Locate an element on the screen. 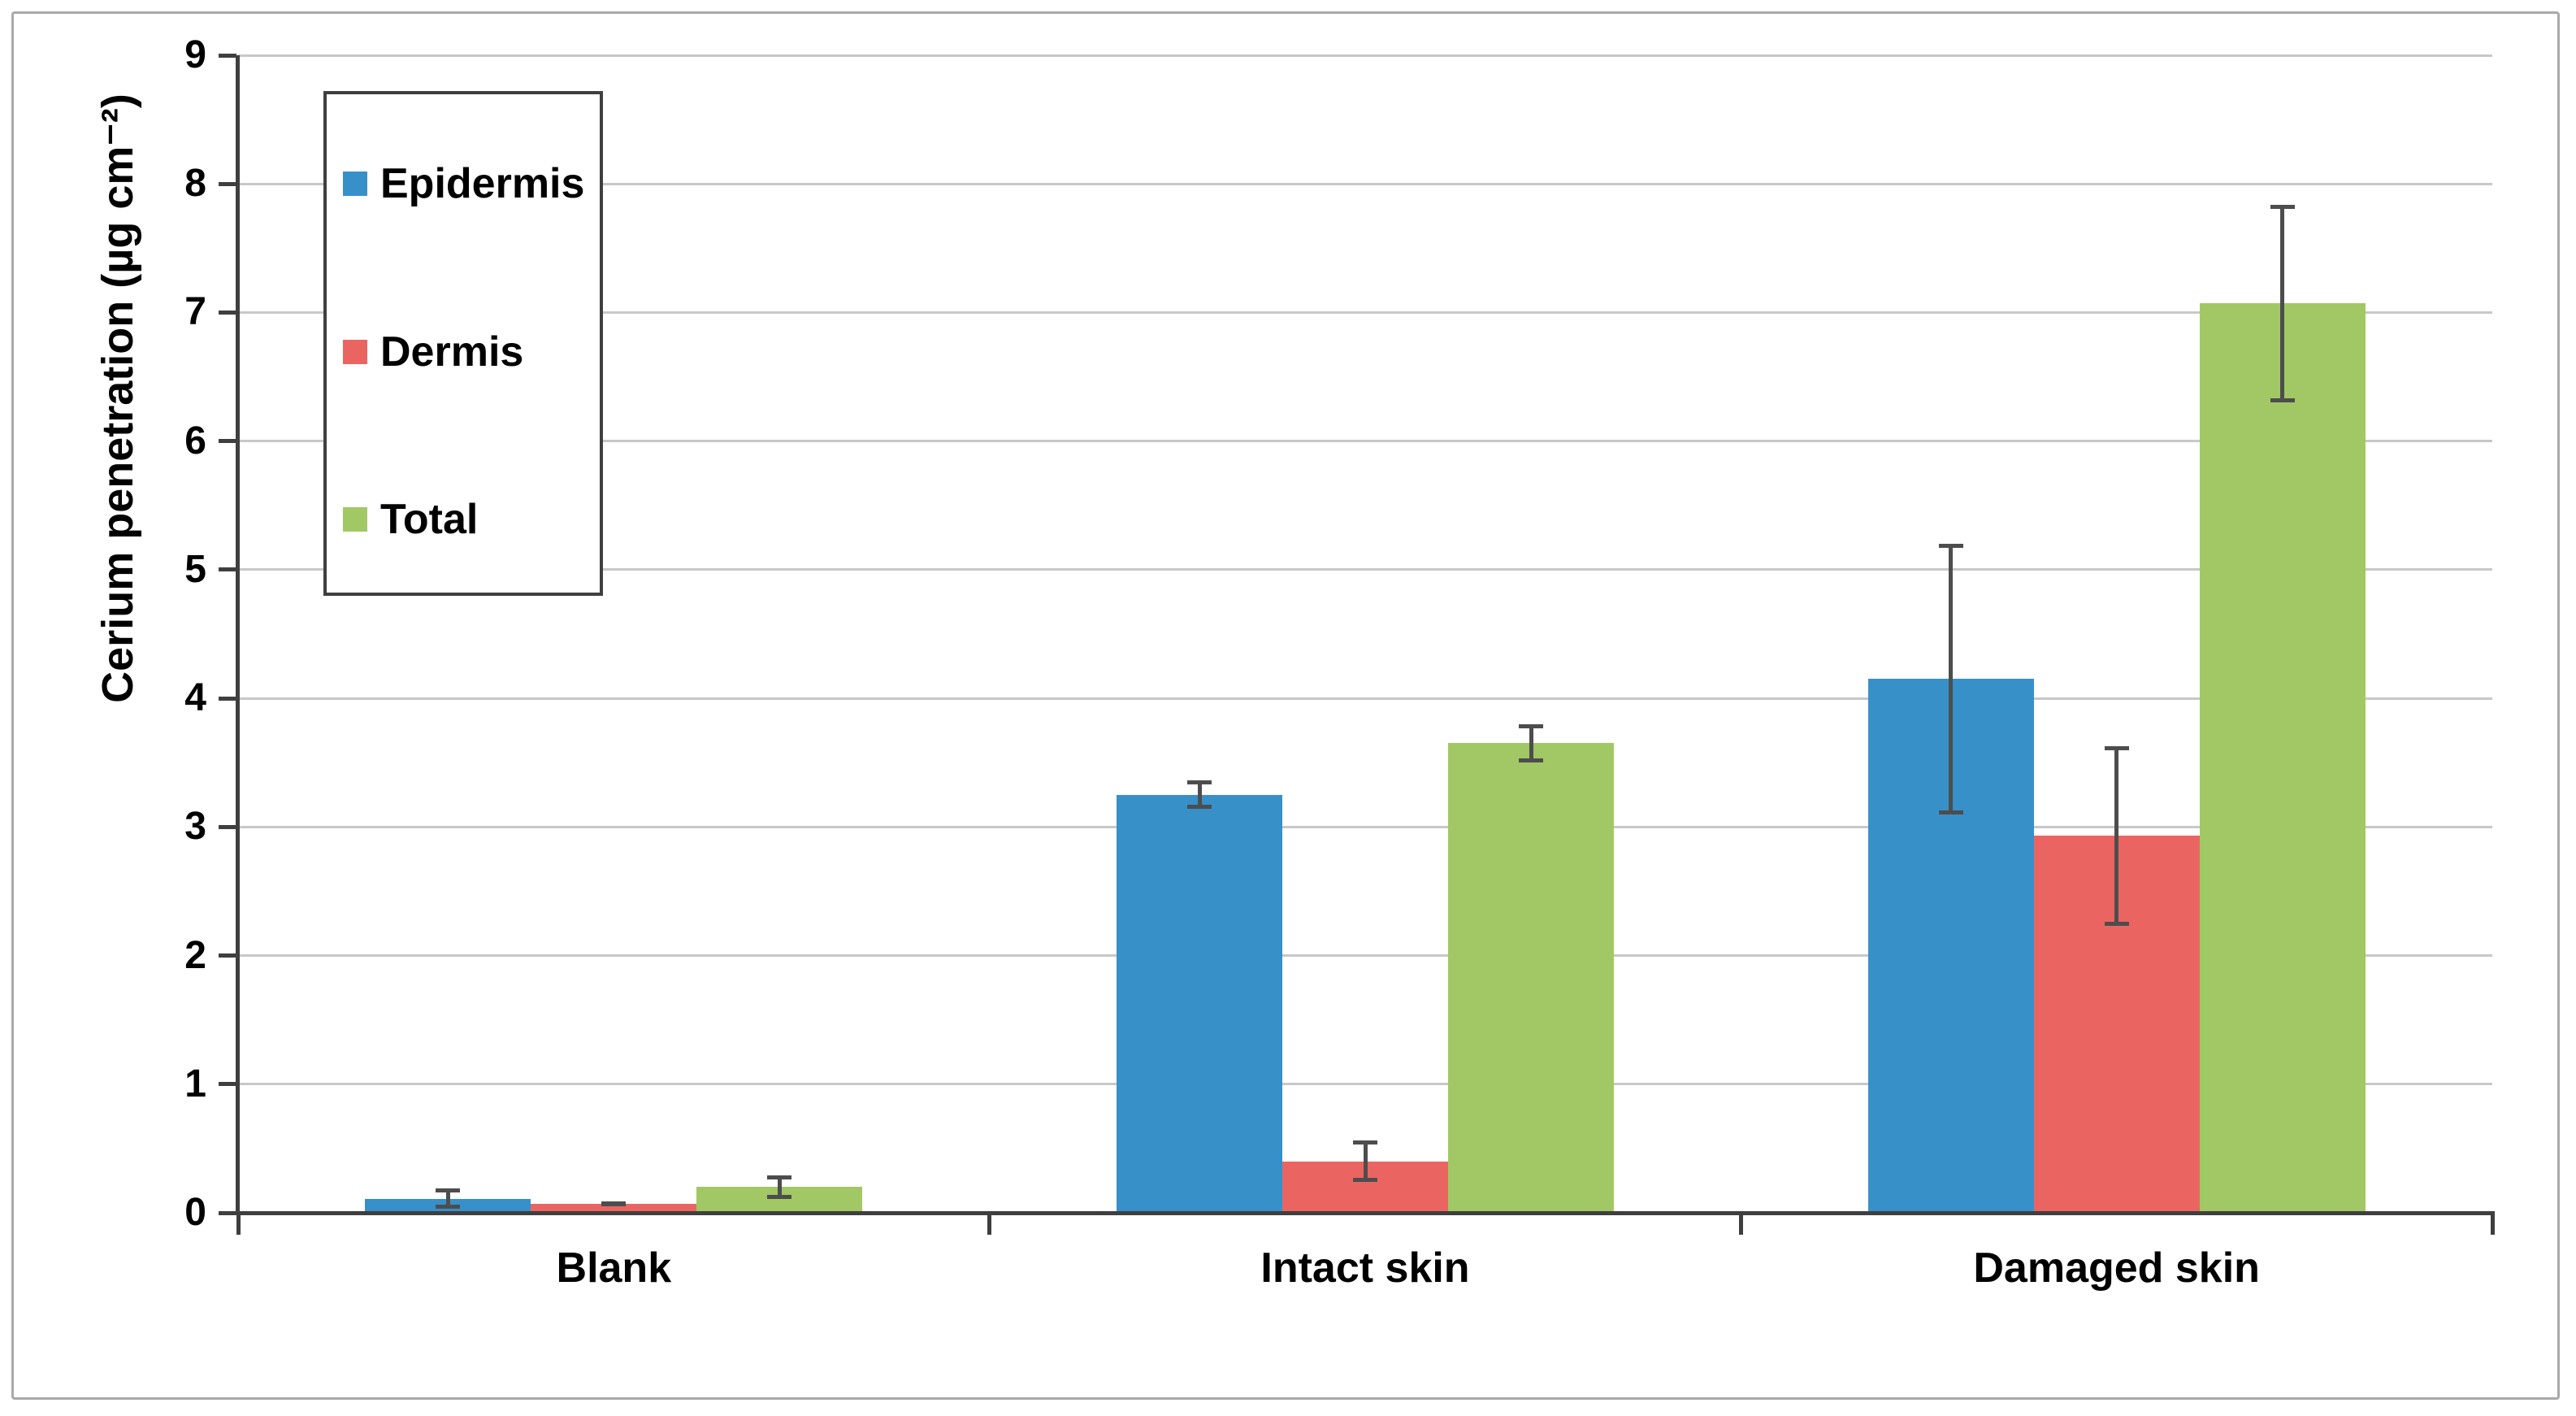 Image resolution: width=2576 pixels, height=1416 pixels. error-bar-dermis-intact-skin is located at coordinates (1365, 1161).